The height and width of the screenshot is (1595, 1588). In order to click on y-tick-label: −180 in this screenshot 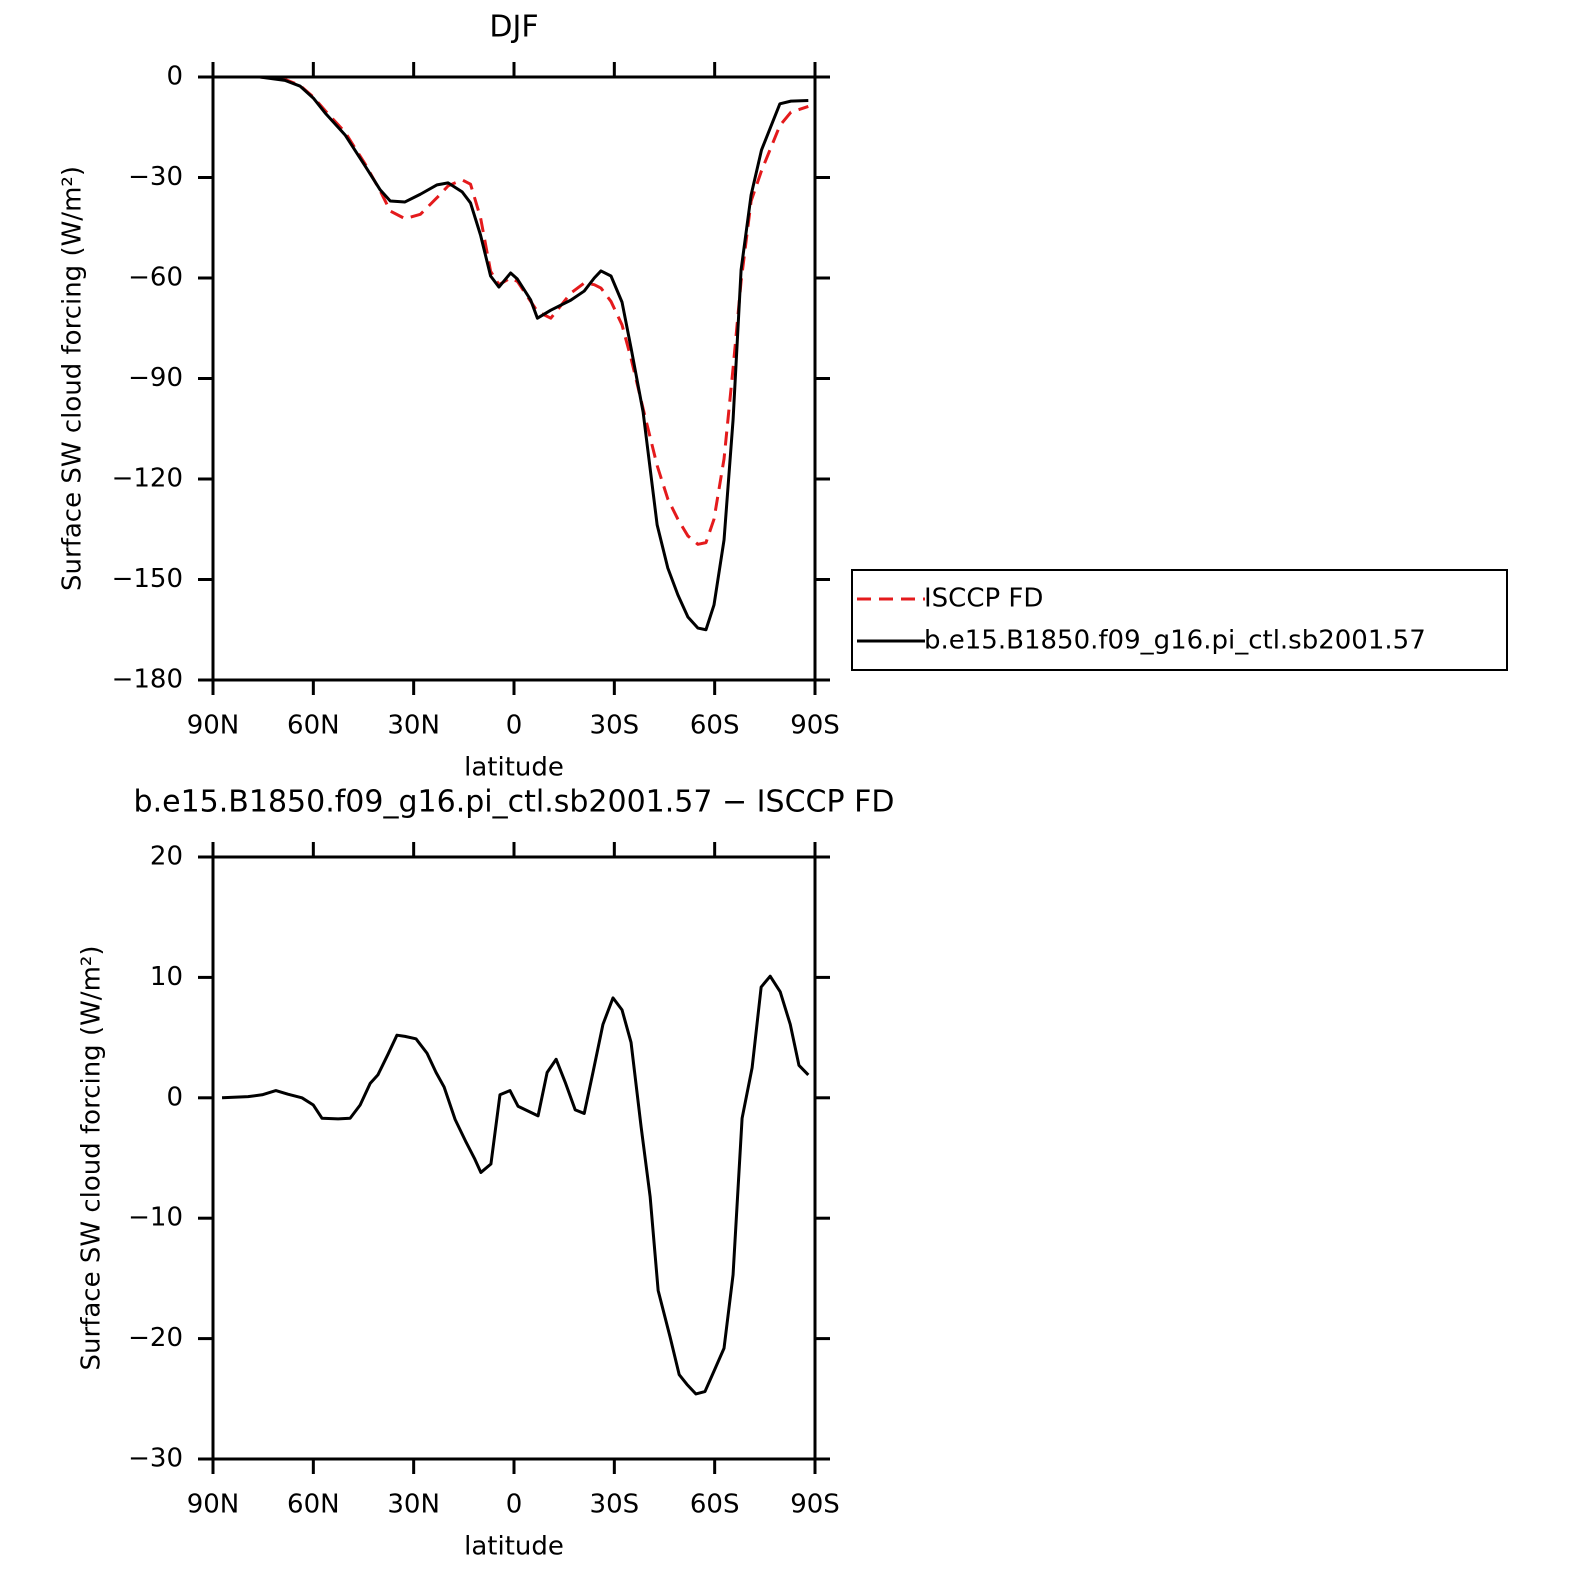, I will do `click(147, 680)`.